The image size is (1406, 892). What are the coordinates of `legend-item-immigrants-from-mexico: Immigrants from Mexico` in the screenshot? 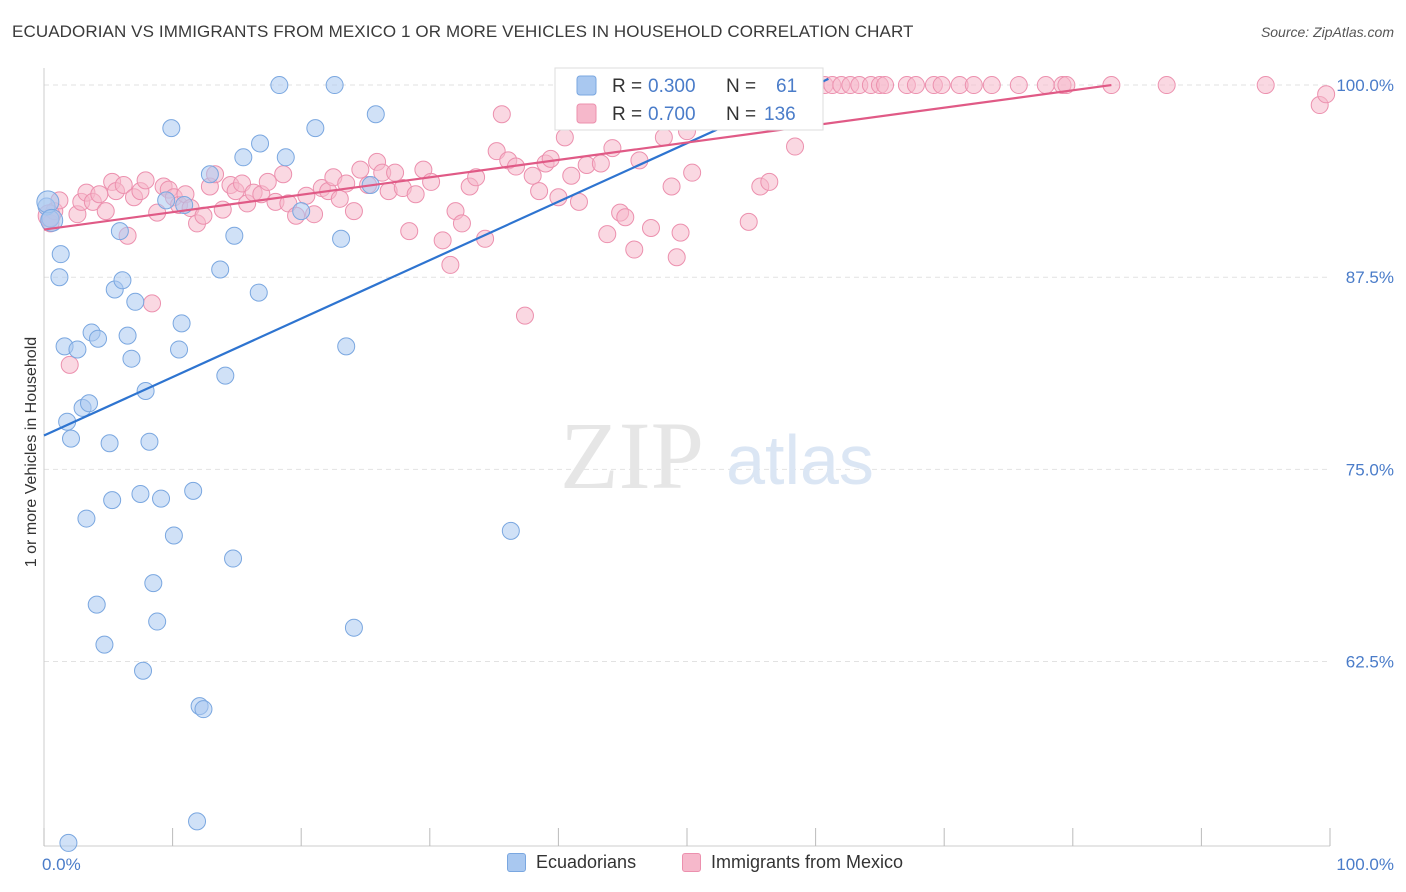 It's located at (792, 862).